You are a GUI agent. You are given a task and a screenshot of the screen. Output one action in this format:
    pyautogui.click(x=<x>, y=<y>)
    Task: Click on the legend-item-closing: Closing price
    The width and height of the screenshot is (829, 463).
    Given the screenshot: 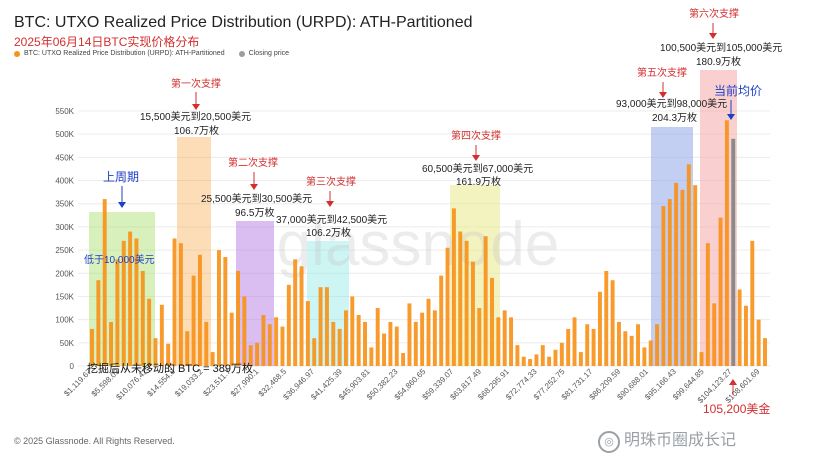 What is the action you would take?
    pyautogui.click(x=263, y=53)
    